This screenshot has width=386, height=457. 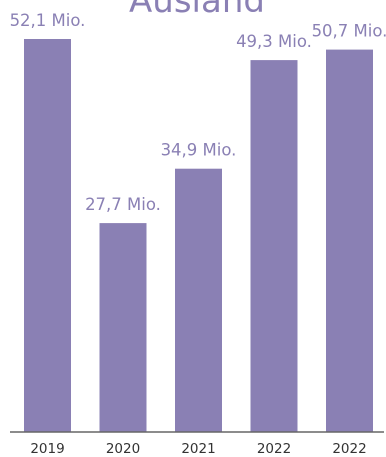 What do you see at coordinates (123, 204) in the screenshot?
I see `value-label-1: 27,7 Mio.` at bounding box center [123, 204].